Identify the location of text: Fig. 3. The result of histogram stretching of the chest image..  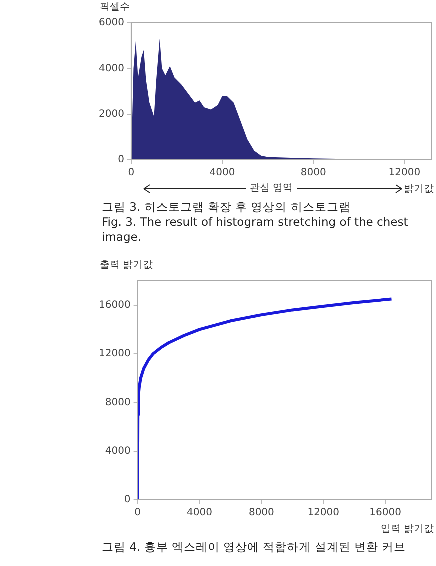
(255, 230).